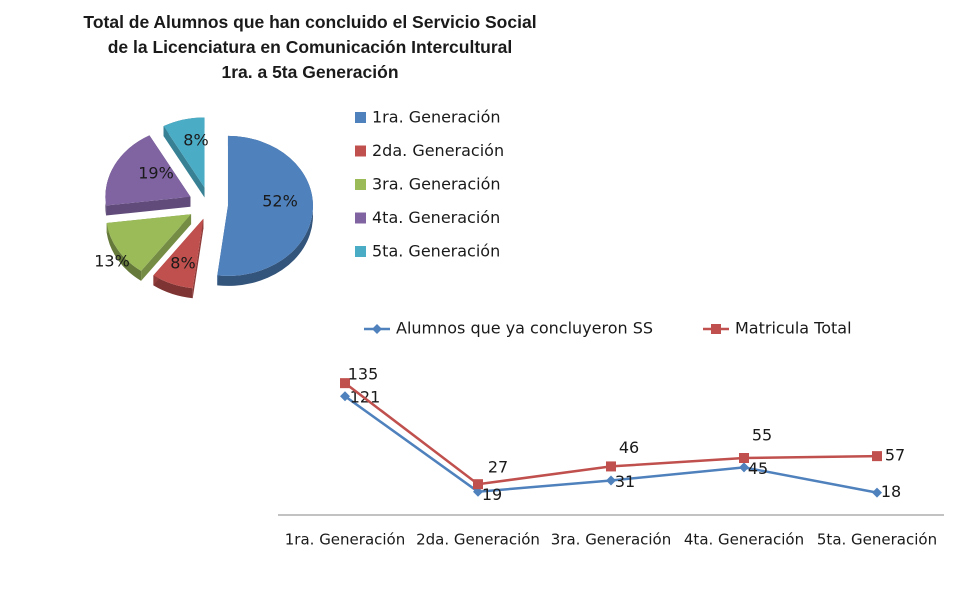  What do you see at coordinates (498, 467) in the screenshot?
I see `series-2-data-label-2: 27` at bounding box center [498, 467].